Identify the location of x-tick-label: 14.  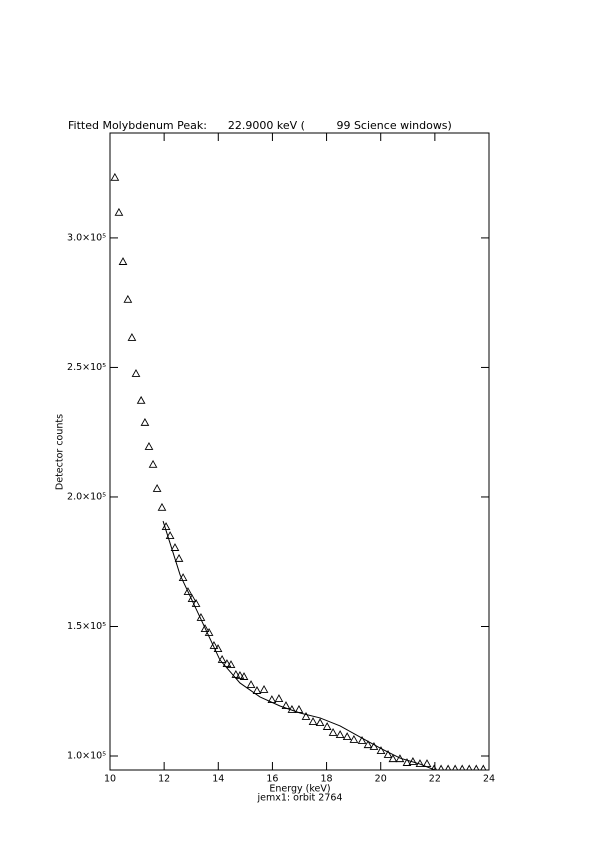
(218, 779).